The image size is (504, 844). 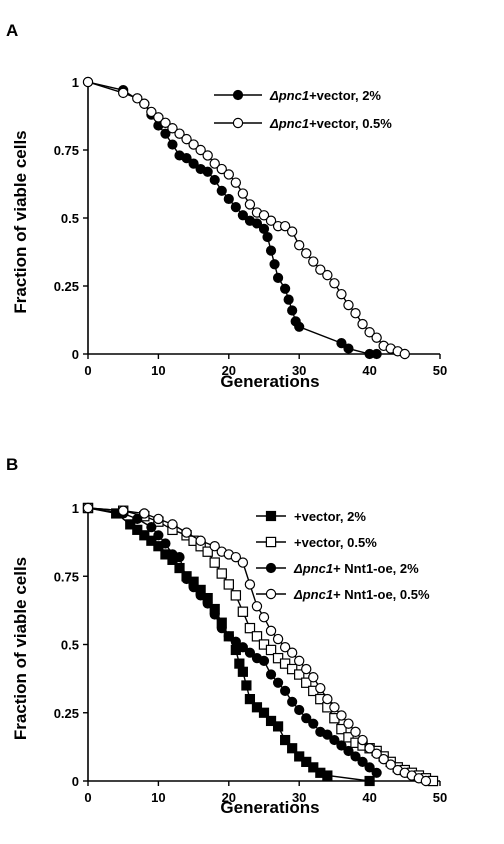 I want to click on legend-label: Δpnc1+ Nnt1-oe, 0.5%, so click(x=361, y=594).